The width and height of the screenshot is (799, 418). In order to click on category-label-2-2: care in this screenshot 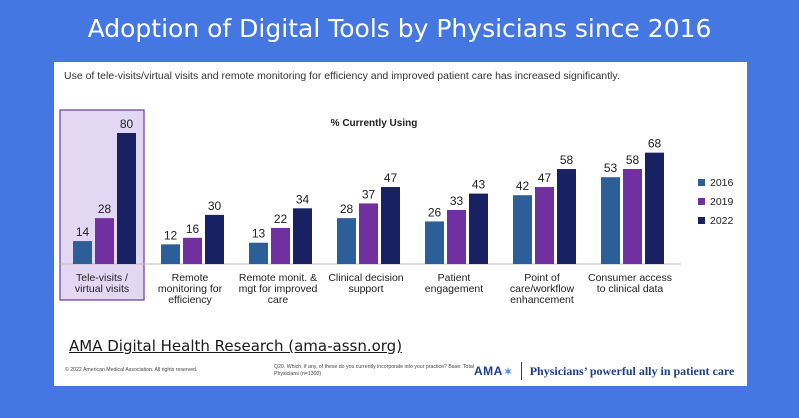, I will do `click(278, 300)`.